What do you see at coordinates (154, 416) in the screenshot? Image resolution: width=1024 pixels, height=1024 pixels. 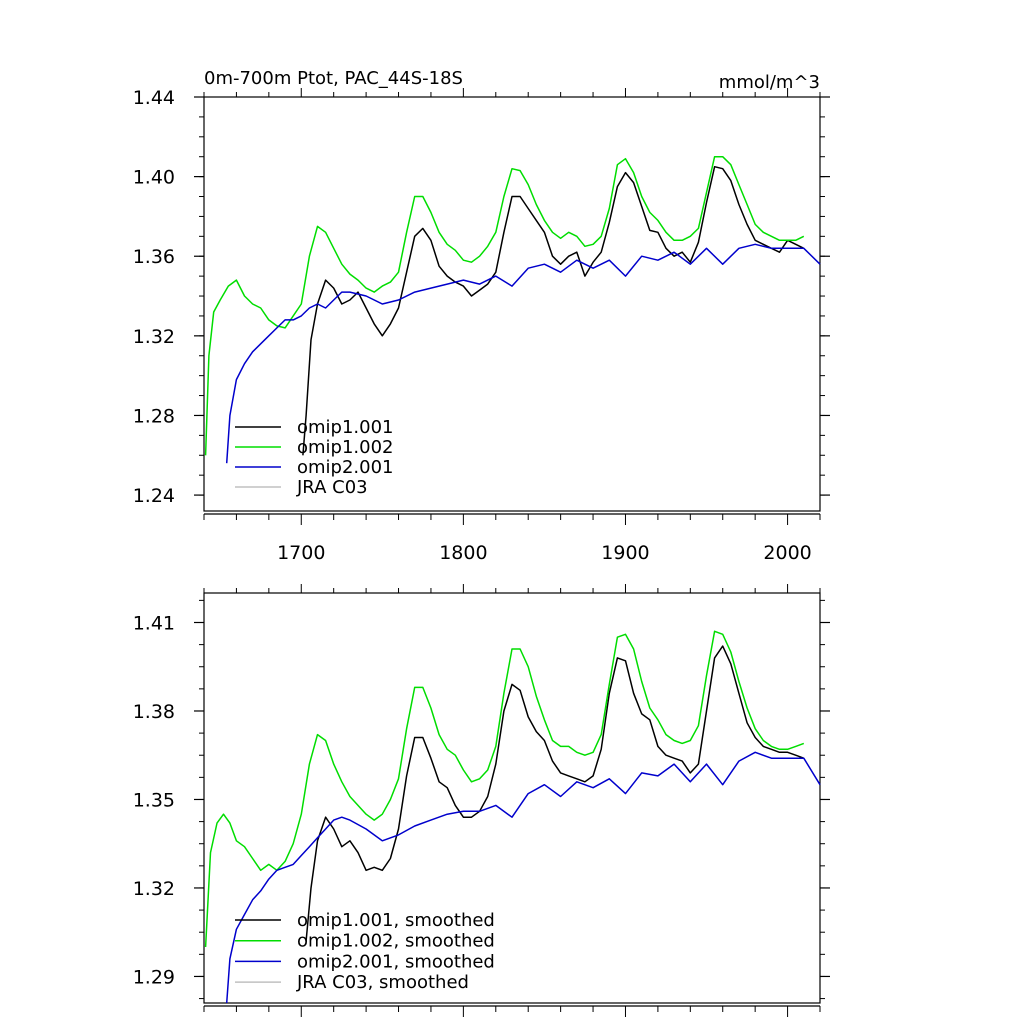 I see `y-tick-label: 1.28` at bounding box center [154, 416].